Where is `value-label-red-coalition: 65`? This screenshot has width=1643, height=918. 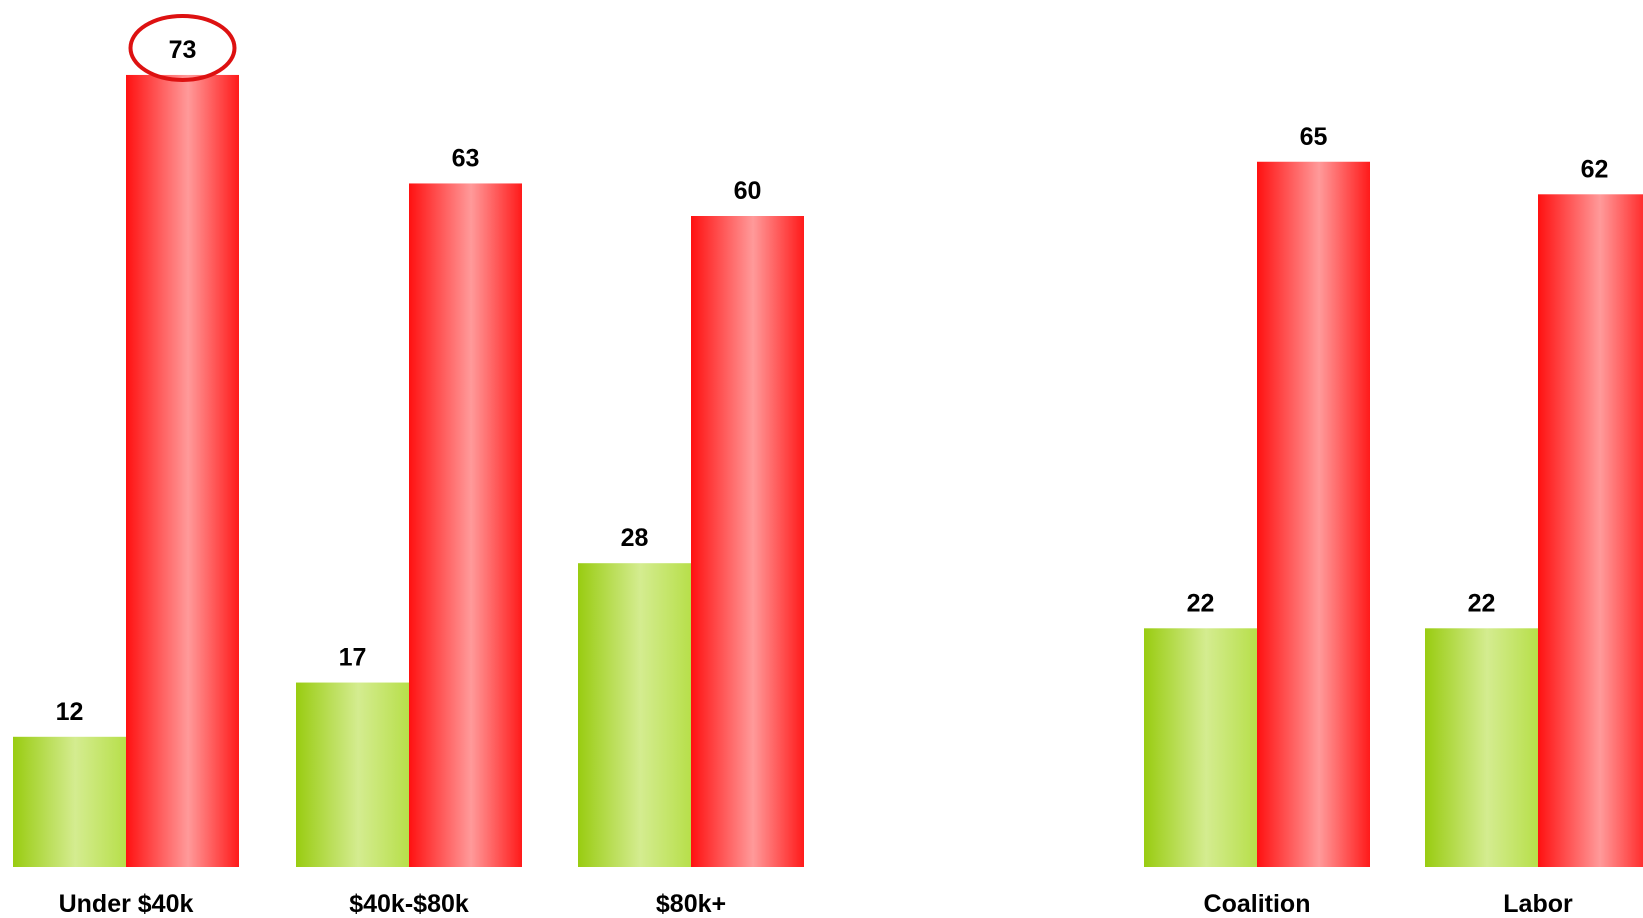 value-label-red-coalition: 65 is located at coordinates (1314, 137).